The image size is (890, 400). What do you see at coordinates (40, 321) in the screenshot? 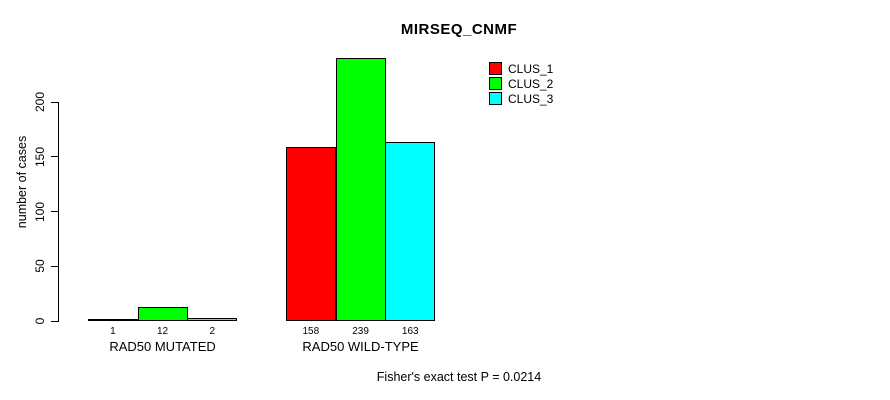
I see `y-tick-label: 0` at bounding box center [40, 321].